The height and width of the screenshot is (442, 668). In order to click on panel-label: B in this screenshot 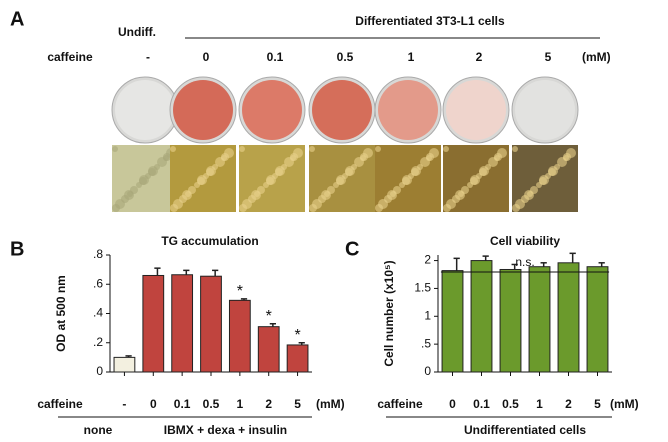, I will do `click(17, 249)`.